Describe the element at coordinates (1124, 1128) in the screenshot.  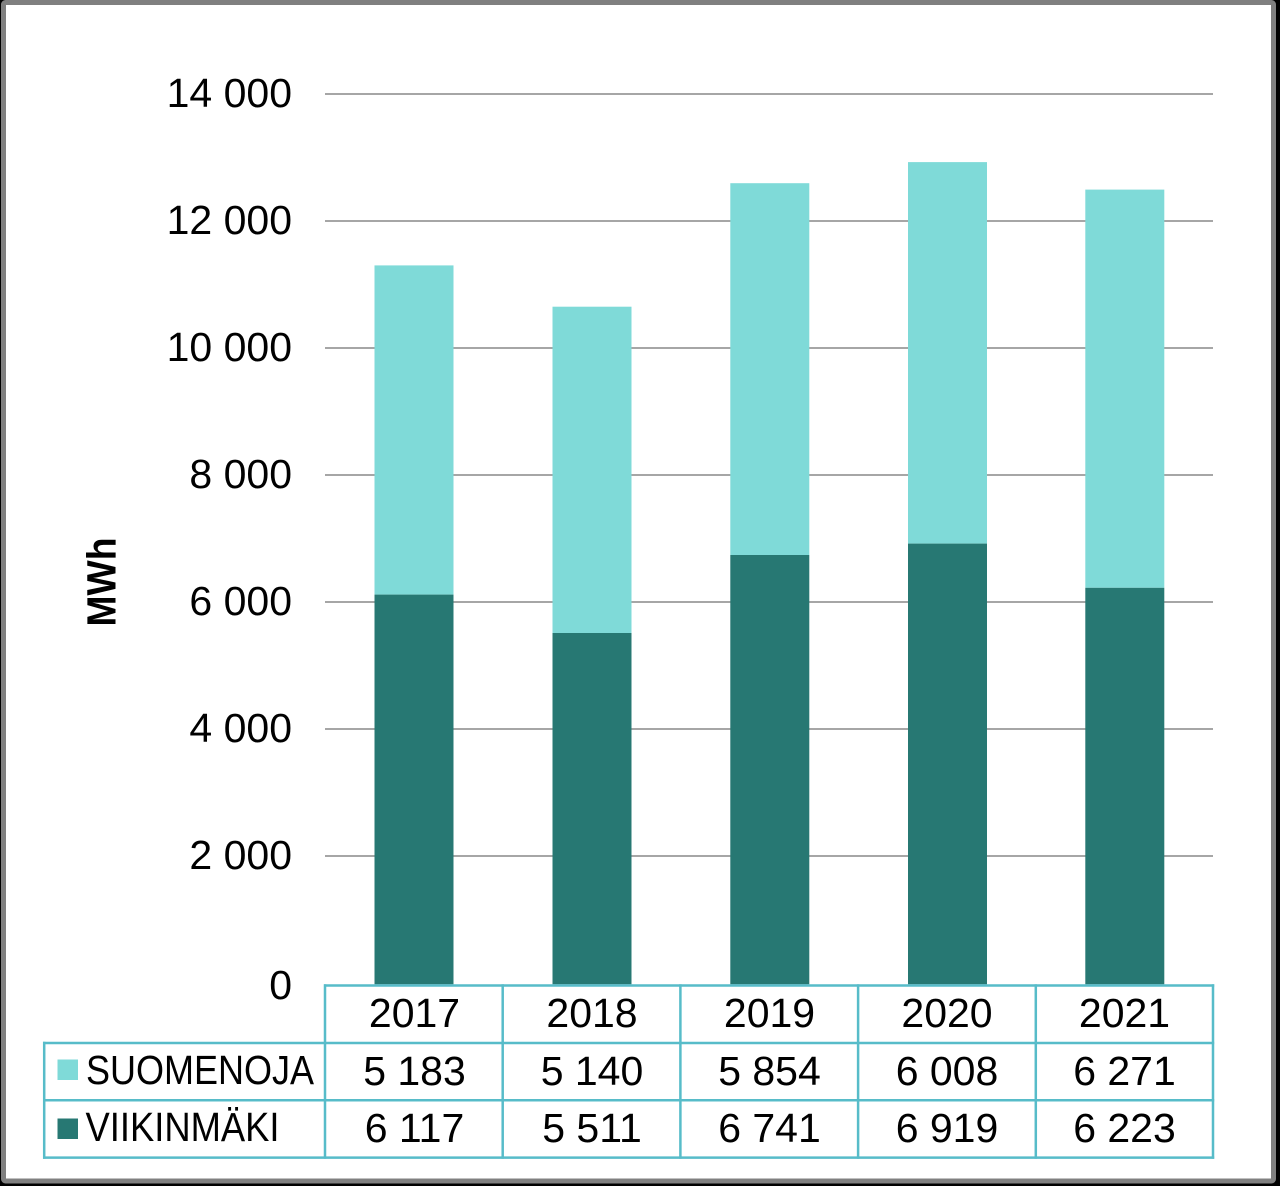
I see `svg-text: 6 223` at that location.